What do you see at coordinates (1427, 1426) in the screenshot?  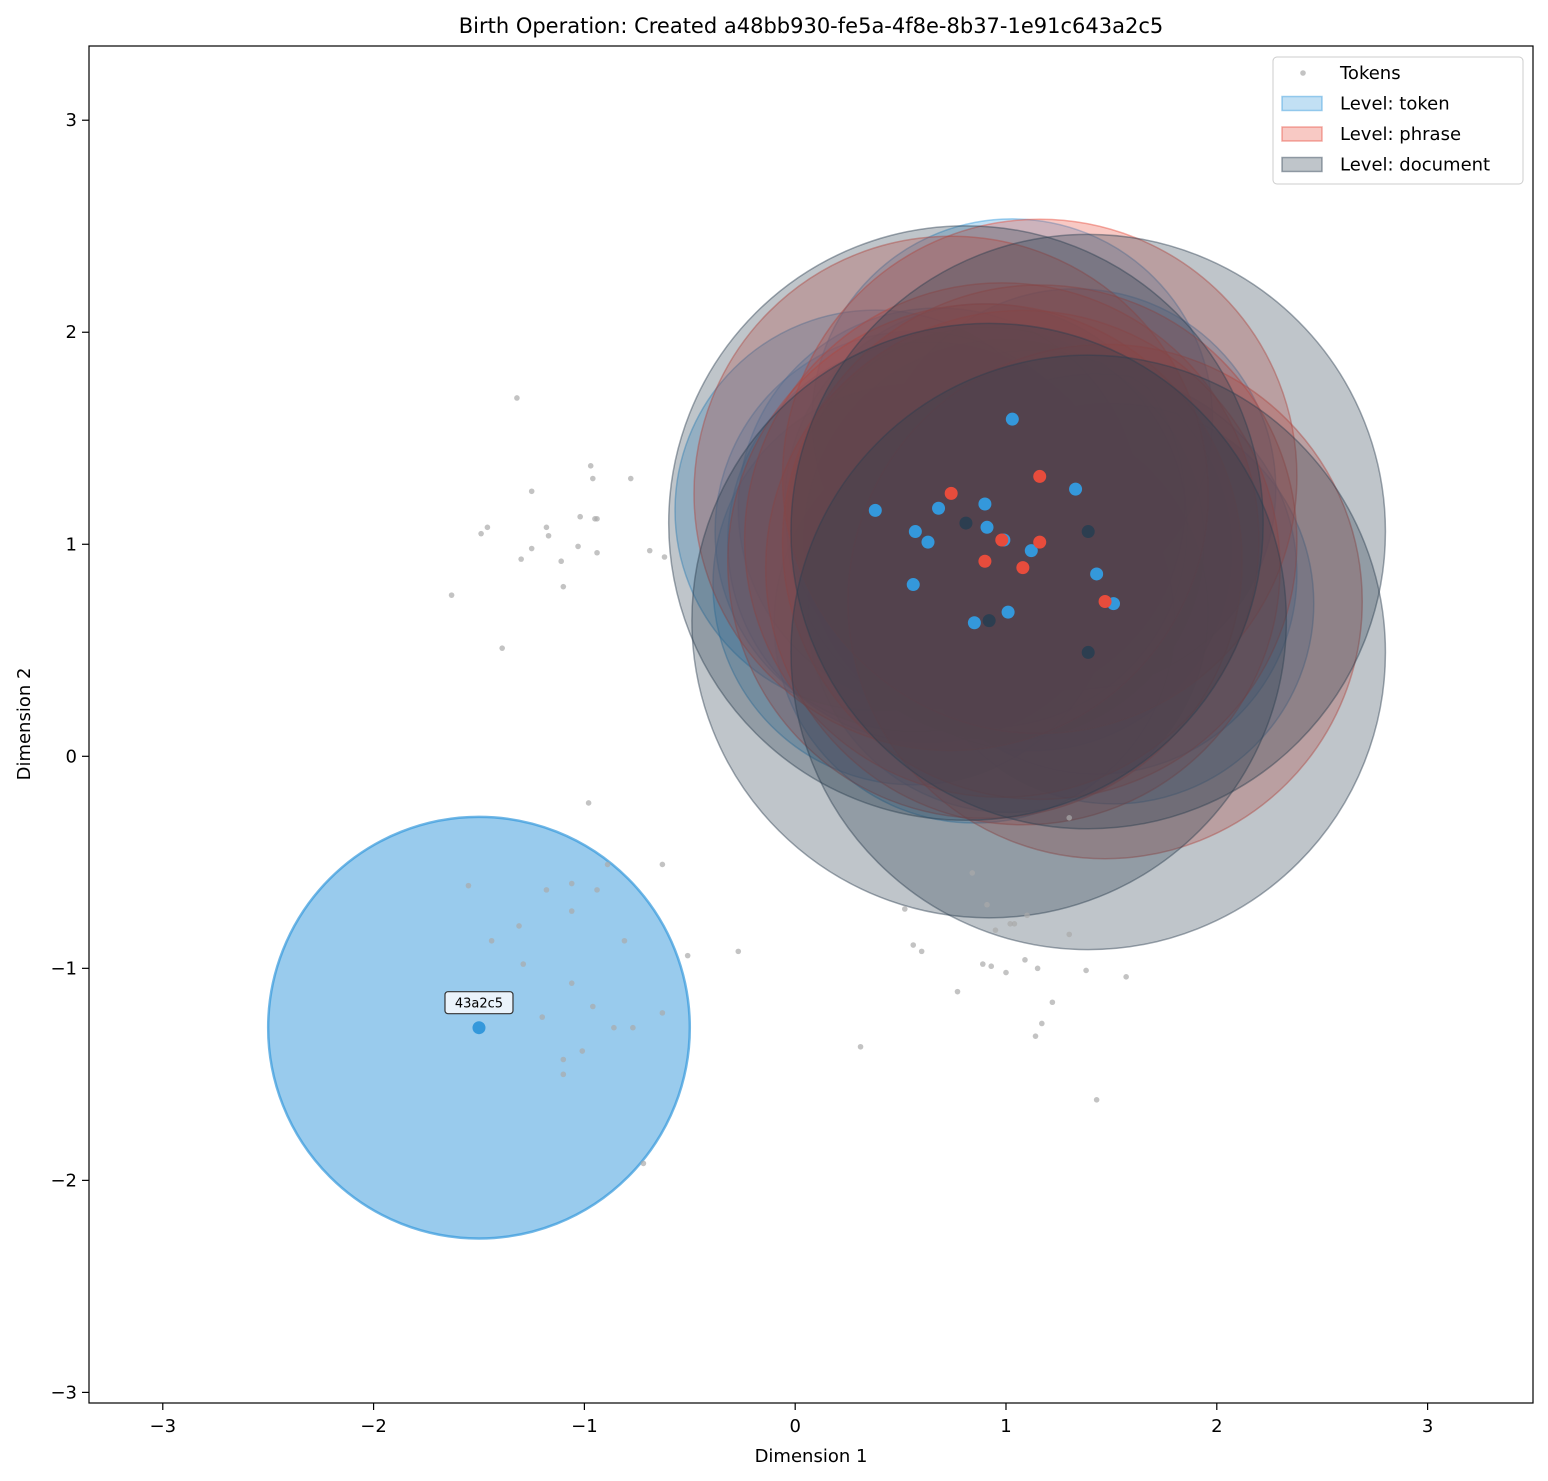 I see `x-tick-label: 3` at bounding box center [1427, 1426].